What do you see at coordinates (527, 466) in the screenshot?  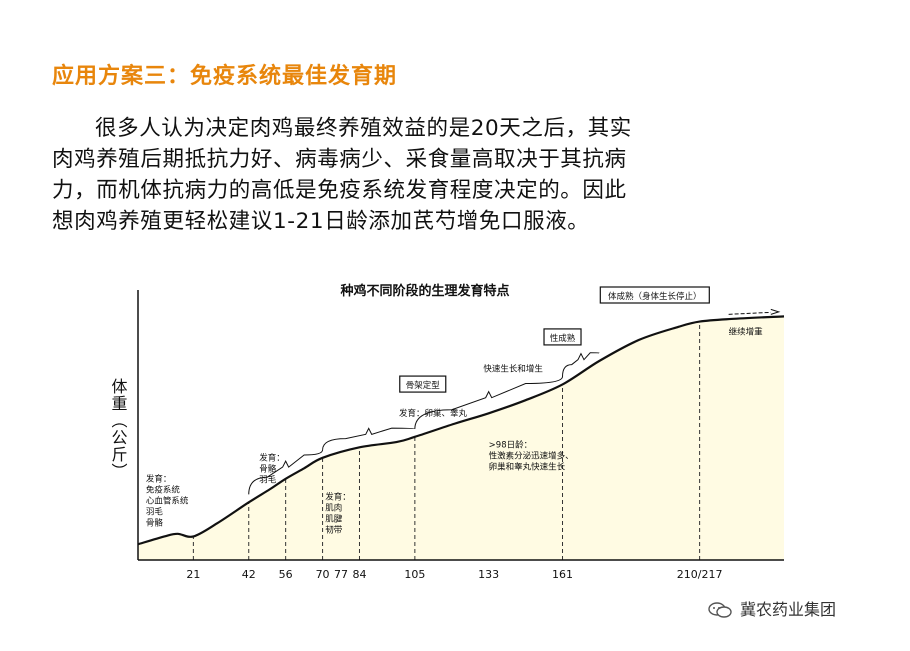 I see `annotation-line: 卵巢和睾丸快速生长` at bounding box center [527, 466].